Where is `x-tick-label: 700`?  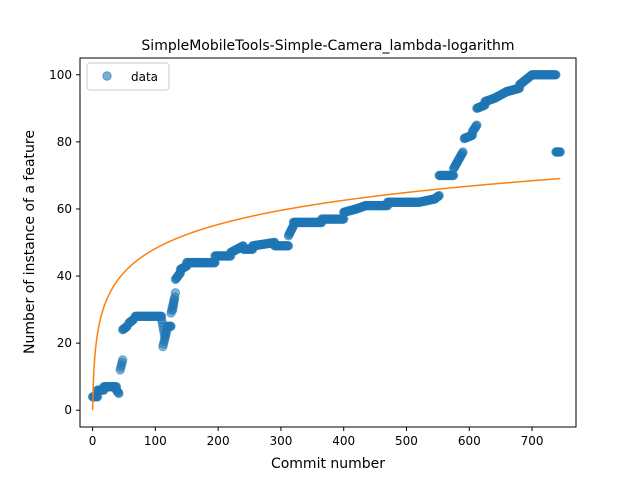 x-tick-label: 700 is located at coordinates (532, 441).